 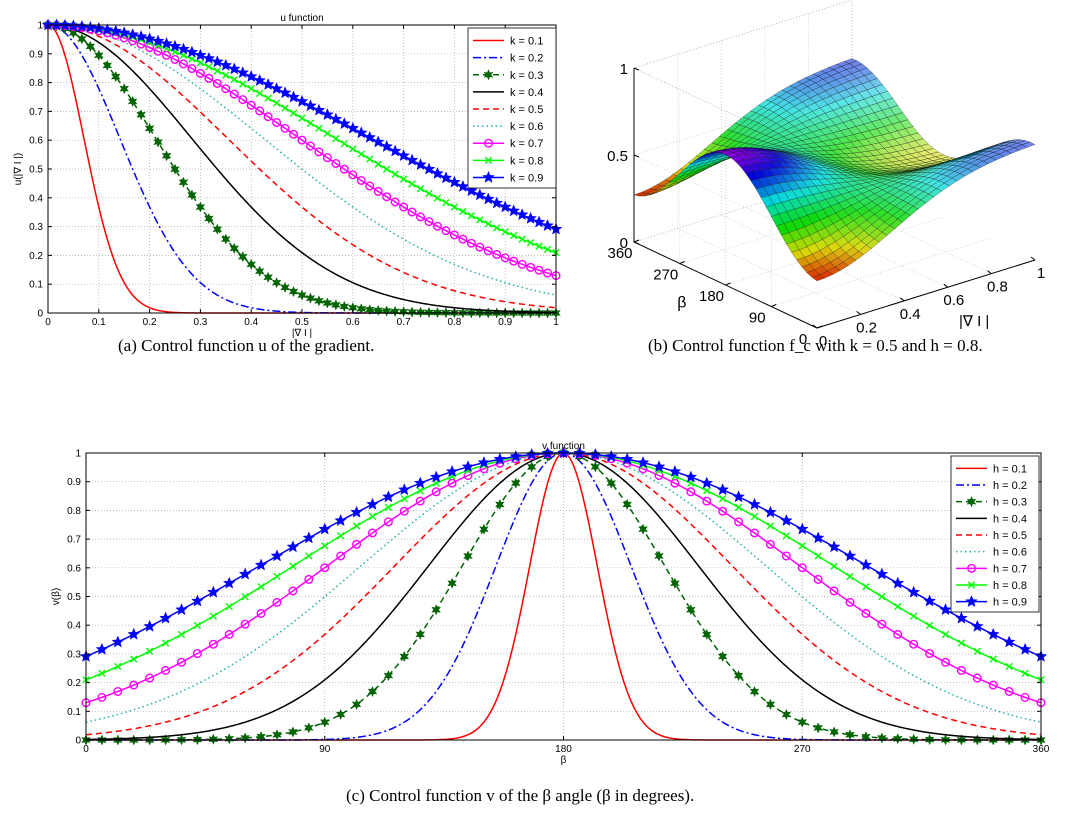 What do you see at coordinates (526, 59) in the screenshot?
I see `legend-label: k = 0.2` at bounding box center [526, 59].